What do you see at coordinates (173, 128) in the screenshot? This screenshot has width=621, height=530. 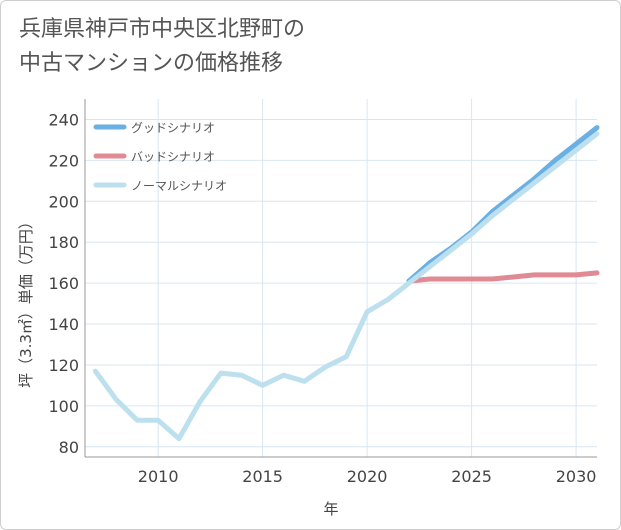 I see `legend-label-good: グッドシナリオ` at bounding box center [173, 128].